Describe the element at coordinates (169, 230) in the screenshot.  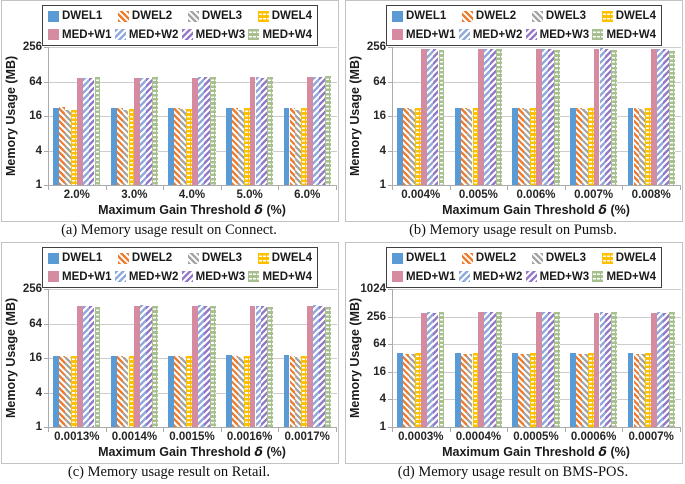
I see `panel-caption-a: (a) Memory usage result on Connect.` at that location.